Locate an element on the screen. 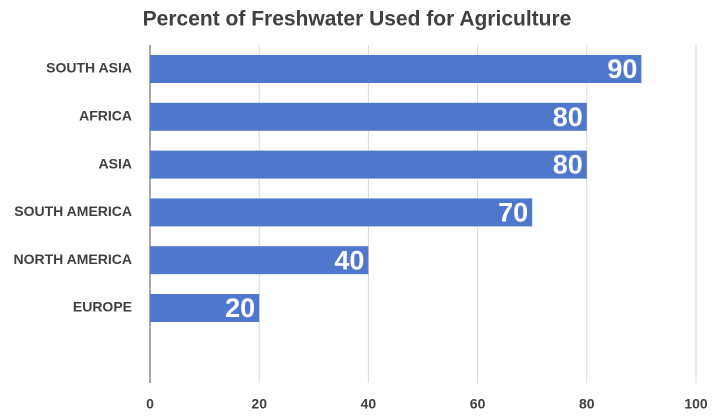  y-tick-label: AFRICA is located at coordinates (105, 116).